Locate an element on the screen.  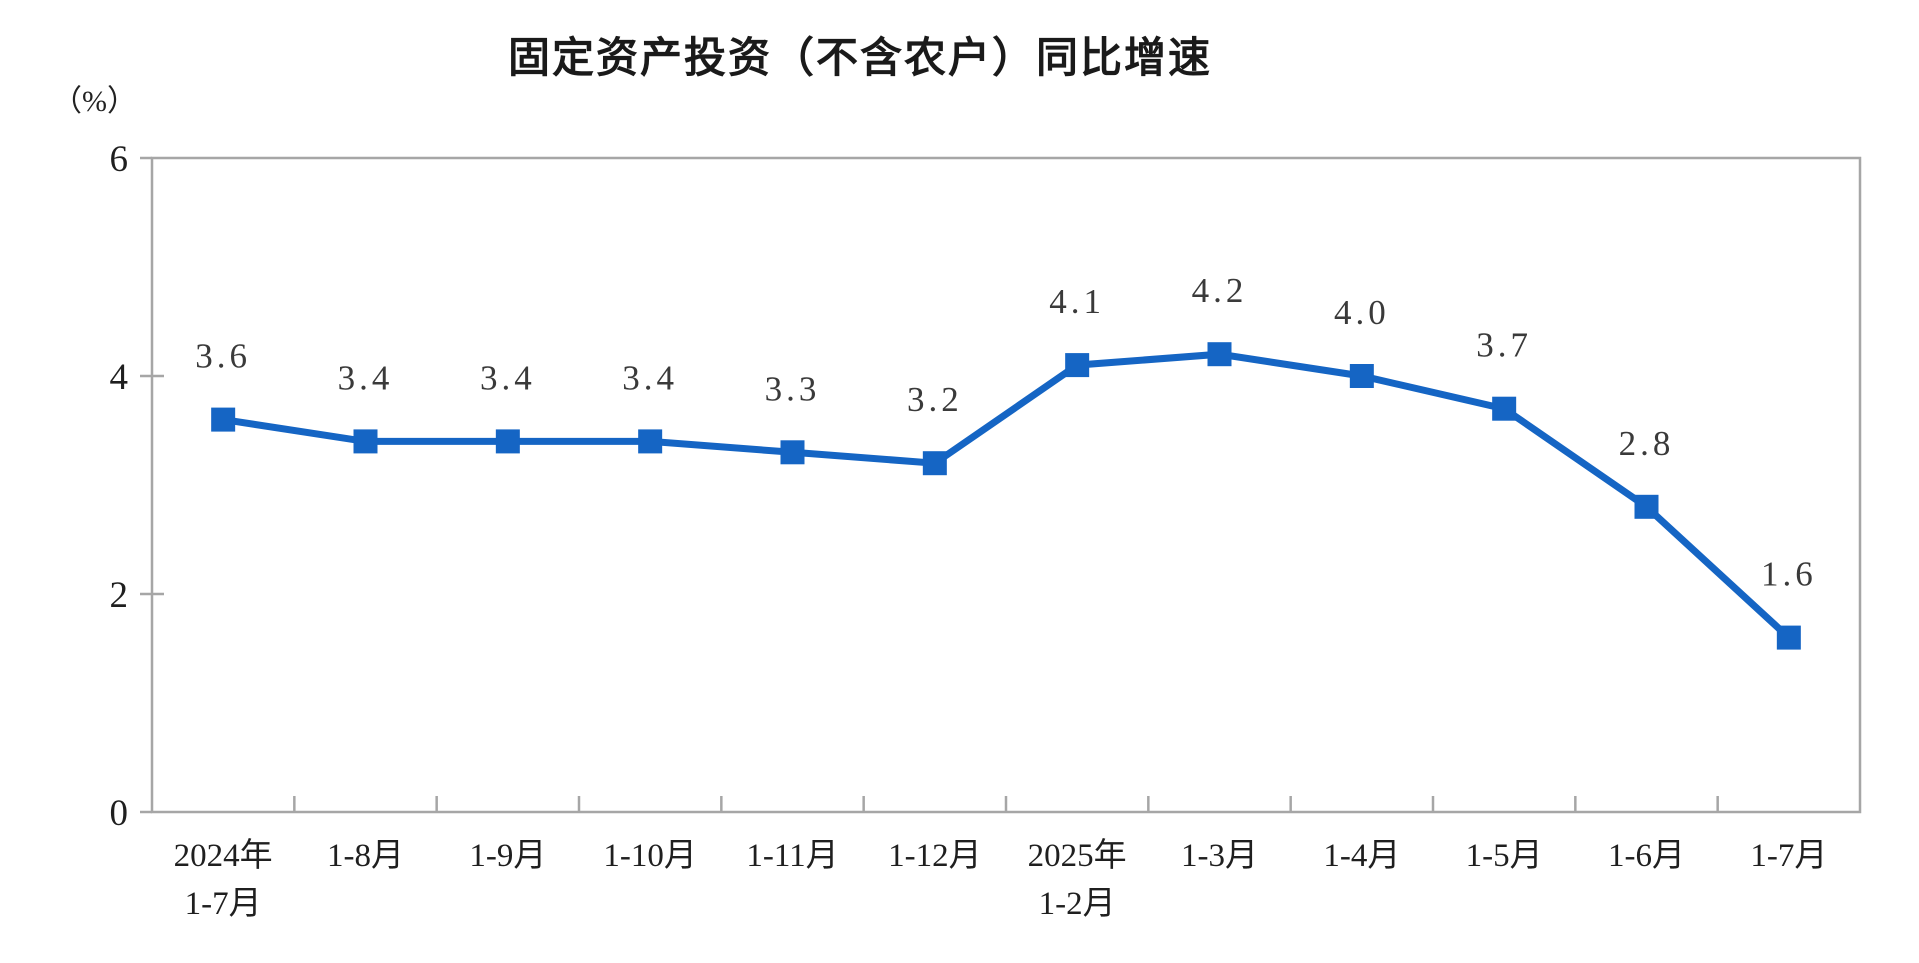
data-point-label: 4.2 is located at coordinates (1220, 290).